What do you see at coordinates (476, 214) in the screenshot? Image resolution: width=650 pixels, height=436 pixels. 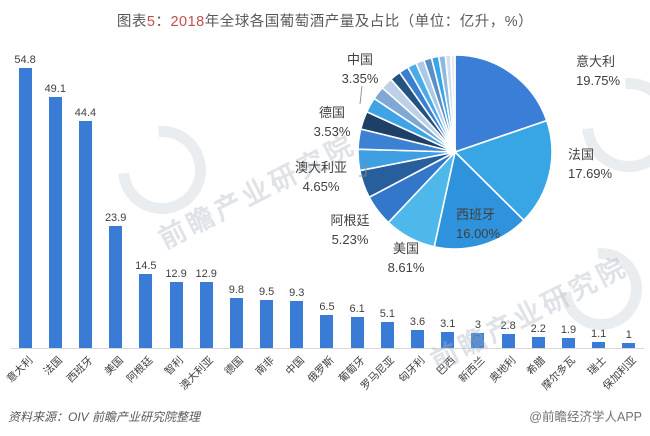 I see `pie-label-name: 西班牙` at bounding box center [476, 214].